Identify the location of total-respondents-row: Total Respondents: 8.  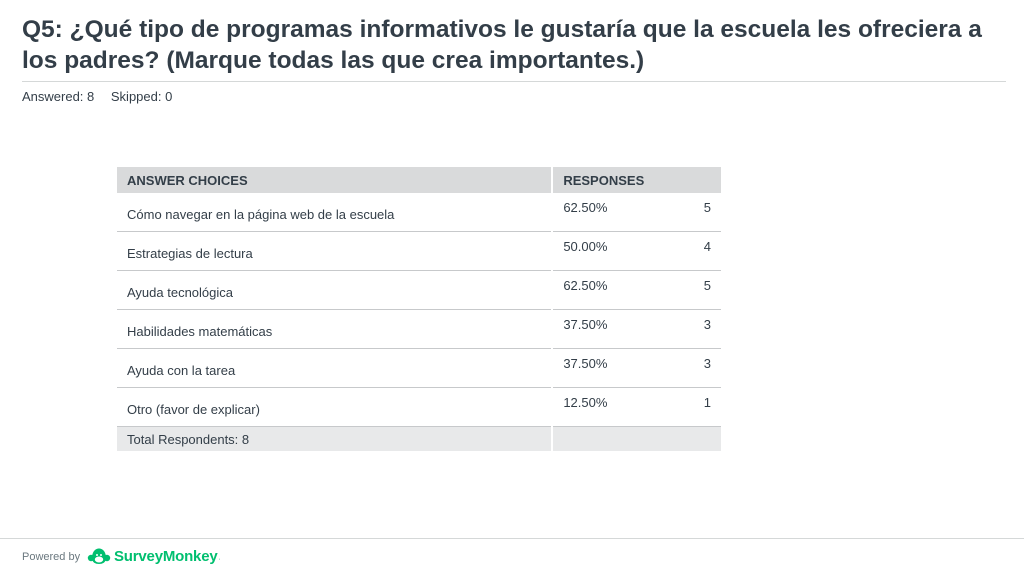
(419, 438).